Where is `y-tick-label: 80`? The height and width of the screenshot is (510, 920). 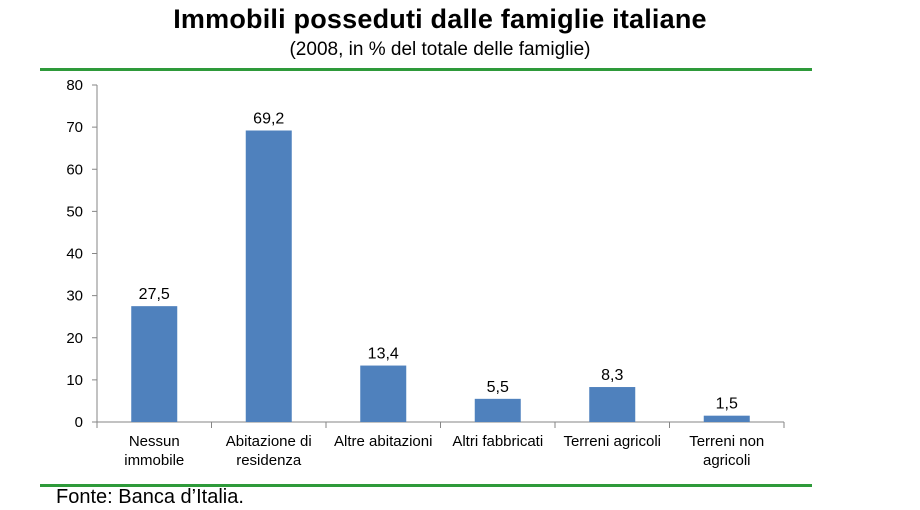 y-tick-label: 80 is located at coordinates (74, 85).